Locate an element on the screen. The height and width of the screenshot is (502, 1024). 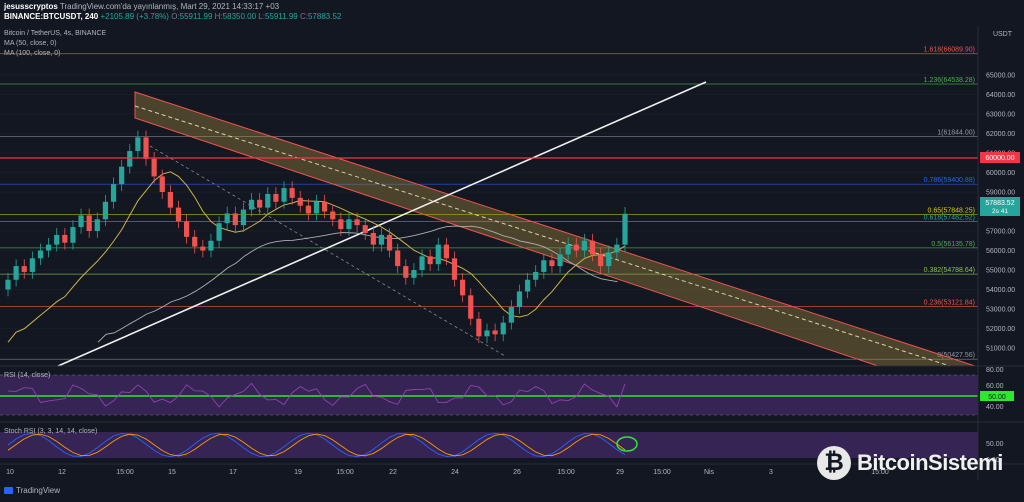
stoch-d-line is located at coordinates (316, 445).